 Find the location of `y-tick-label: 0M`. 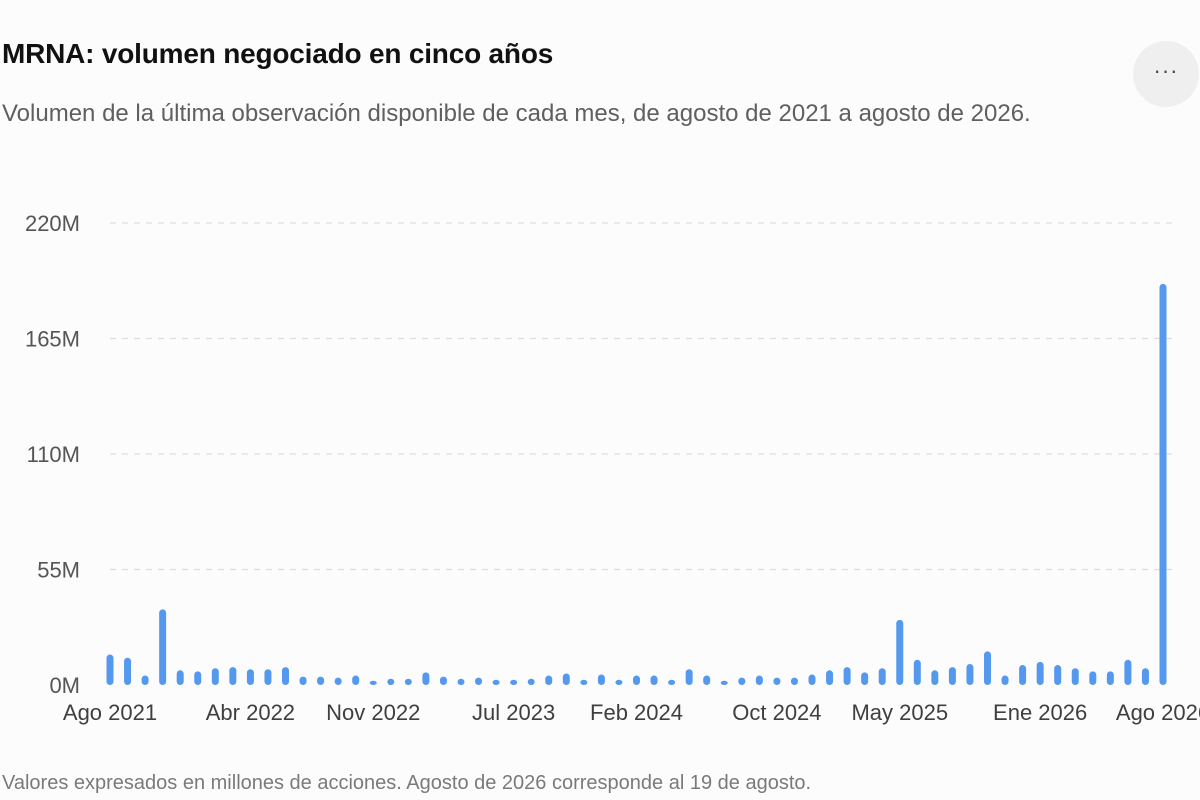

y-tick-label: 0M is located at coordinates (64, 685).